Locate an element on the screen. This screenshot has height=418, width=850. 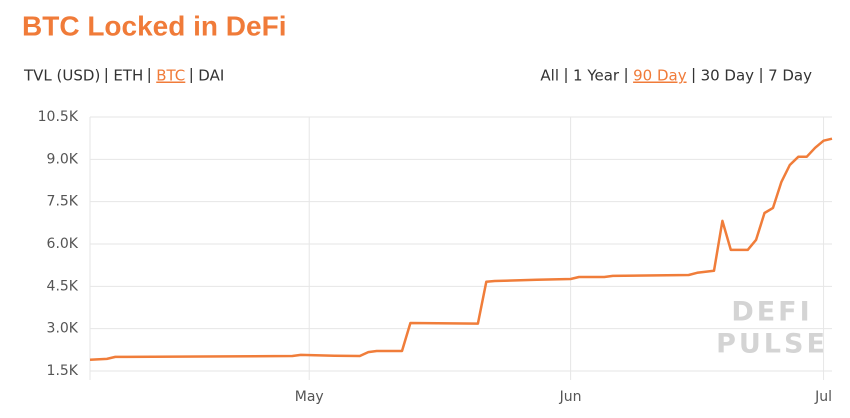
chart-title: BTC Locked in DeFi is located at coordinates (154, 25).